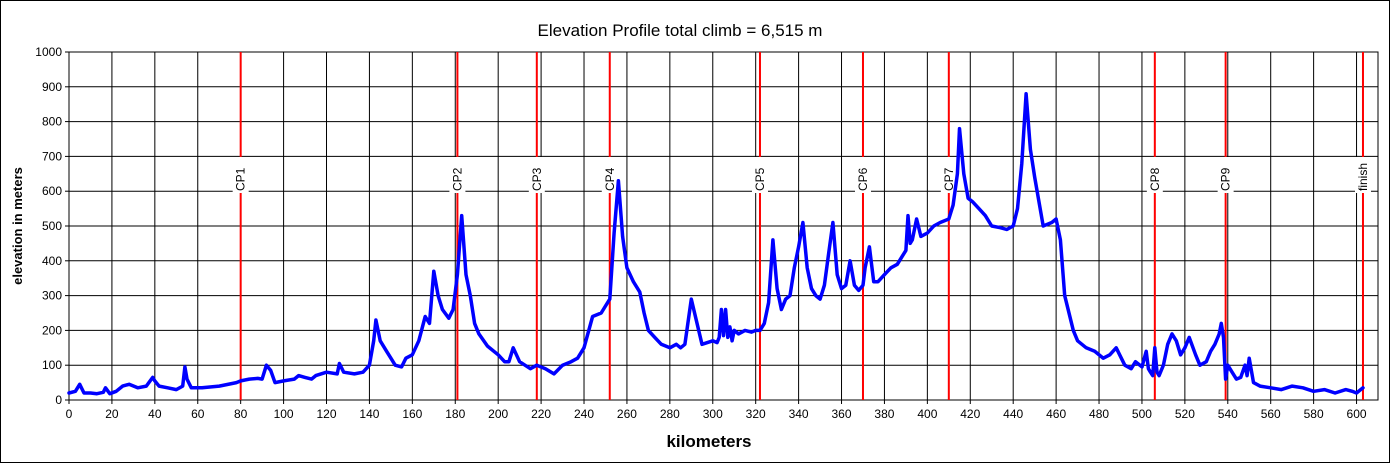 The width and height of the screenshot is (1390, 463). What do you see at coordinates (1056, 414) in the screenshot?
I see `x-tick-label: 460` at bounding box center [1056, 414].